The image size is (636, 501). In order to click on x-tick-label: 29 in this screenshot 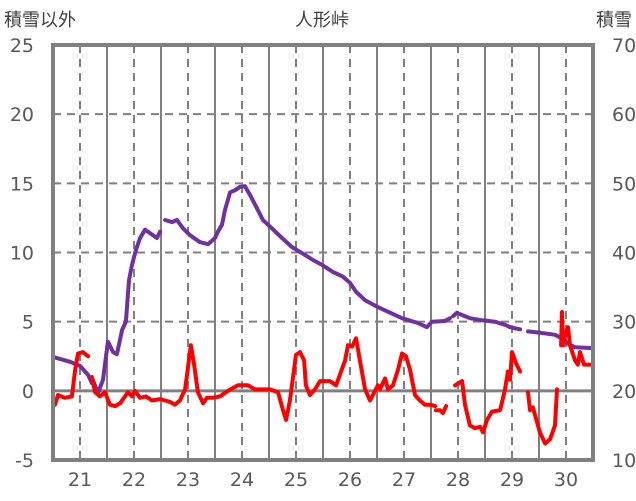, I will do `click(512, 480)`.